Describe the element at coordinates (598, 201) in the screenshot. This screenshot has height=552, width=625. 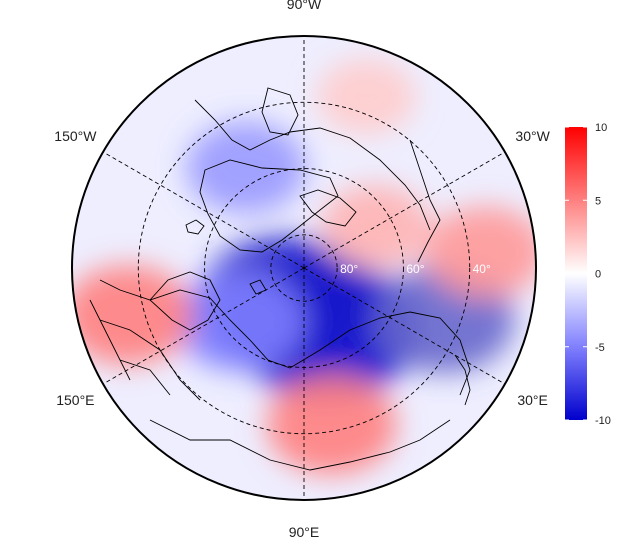
I see `colorbar-tick-label: 5` at that location.